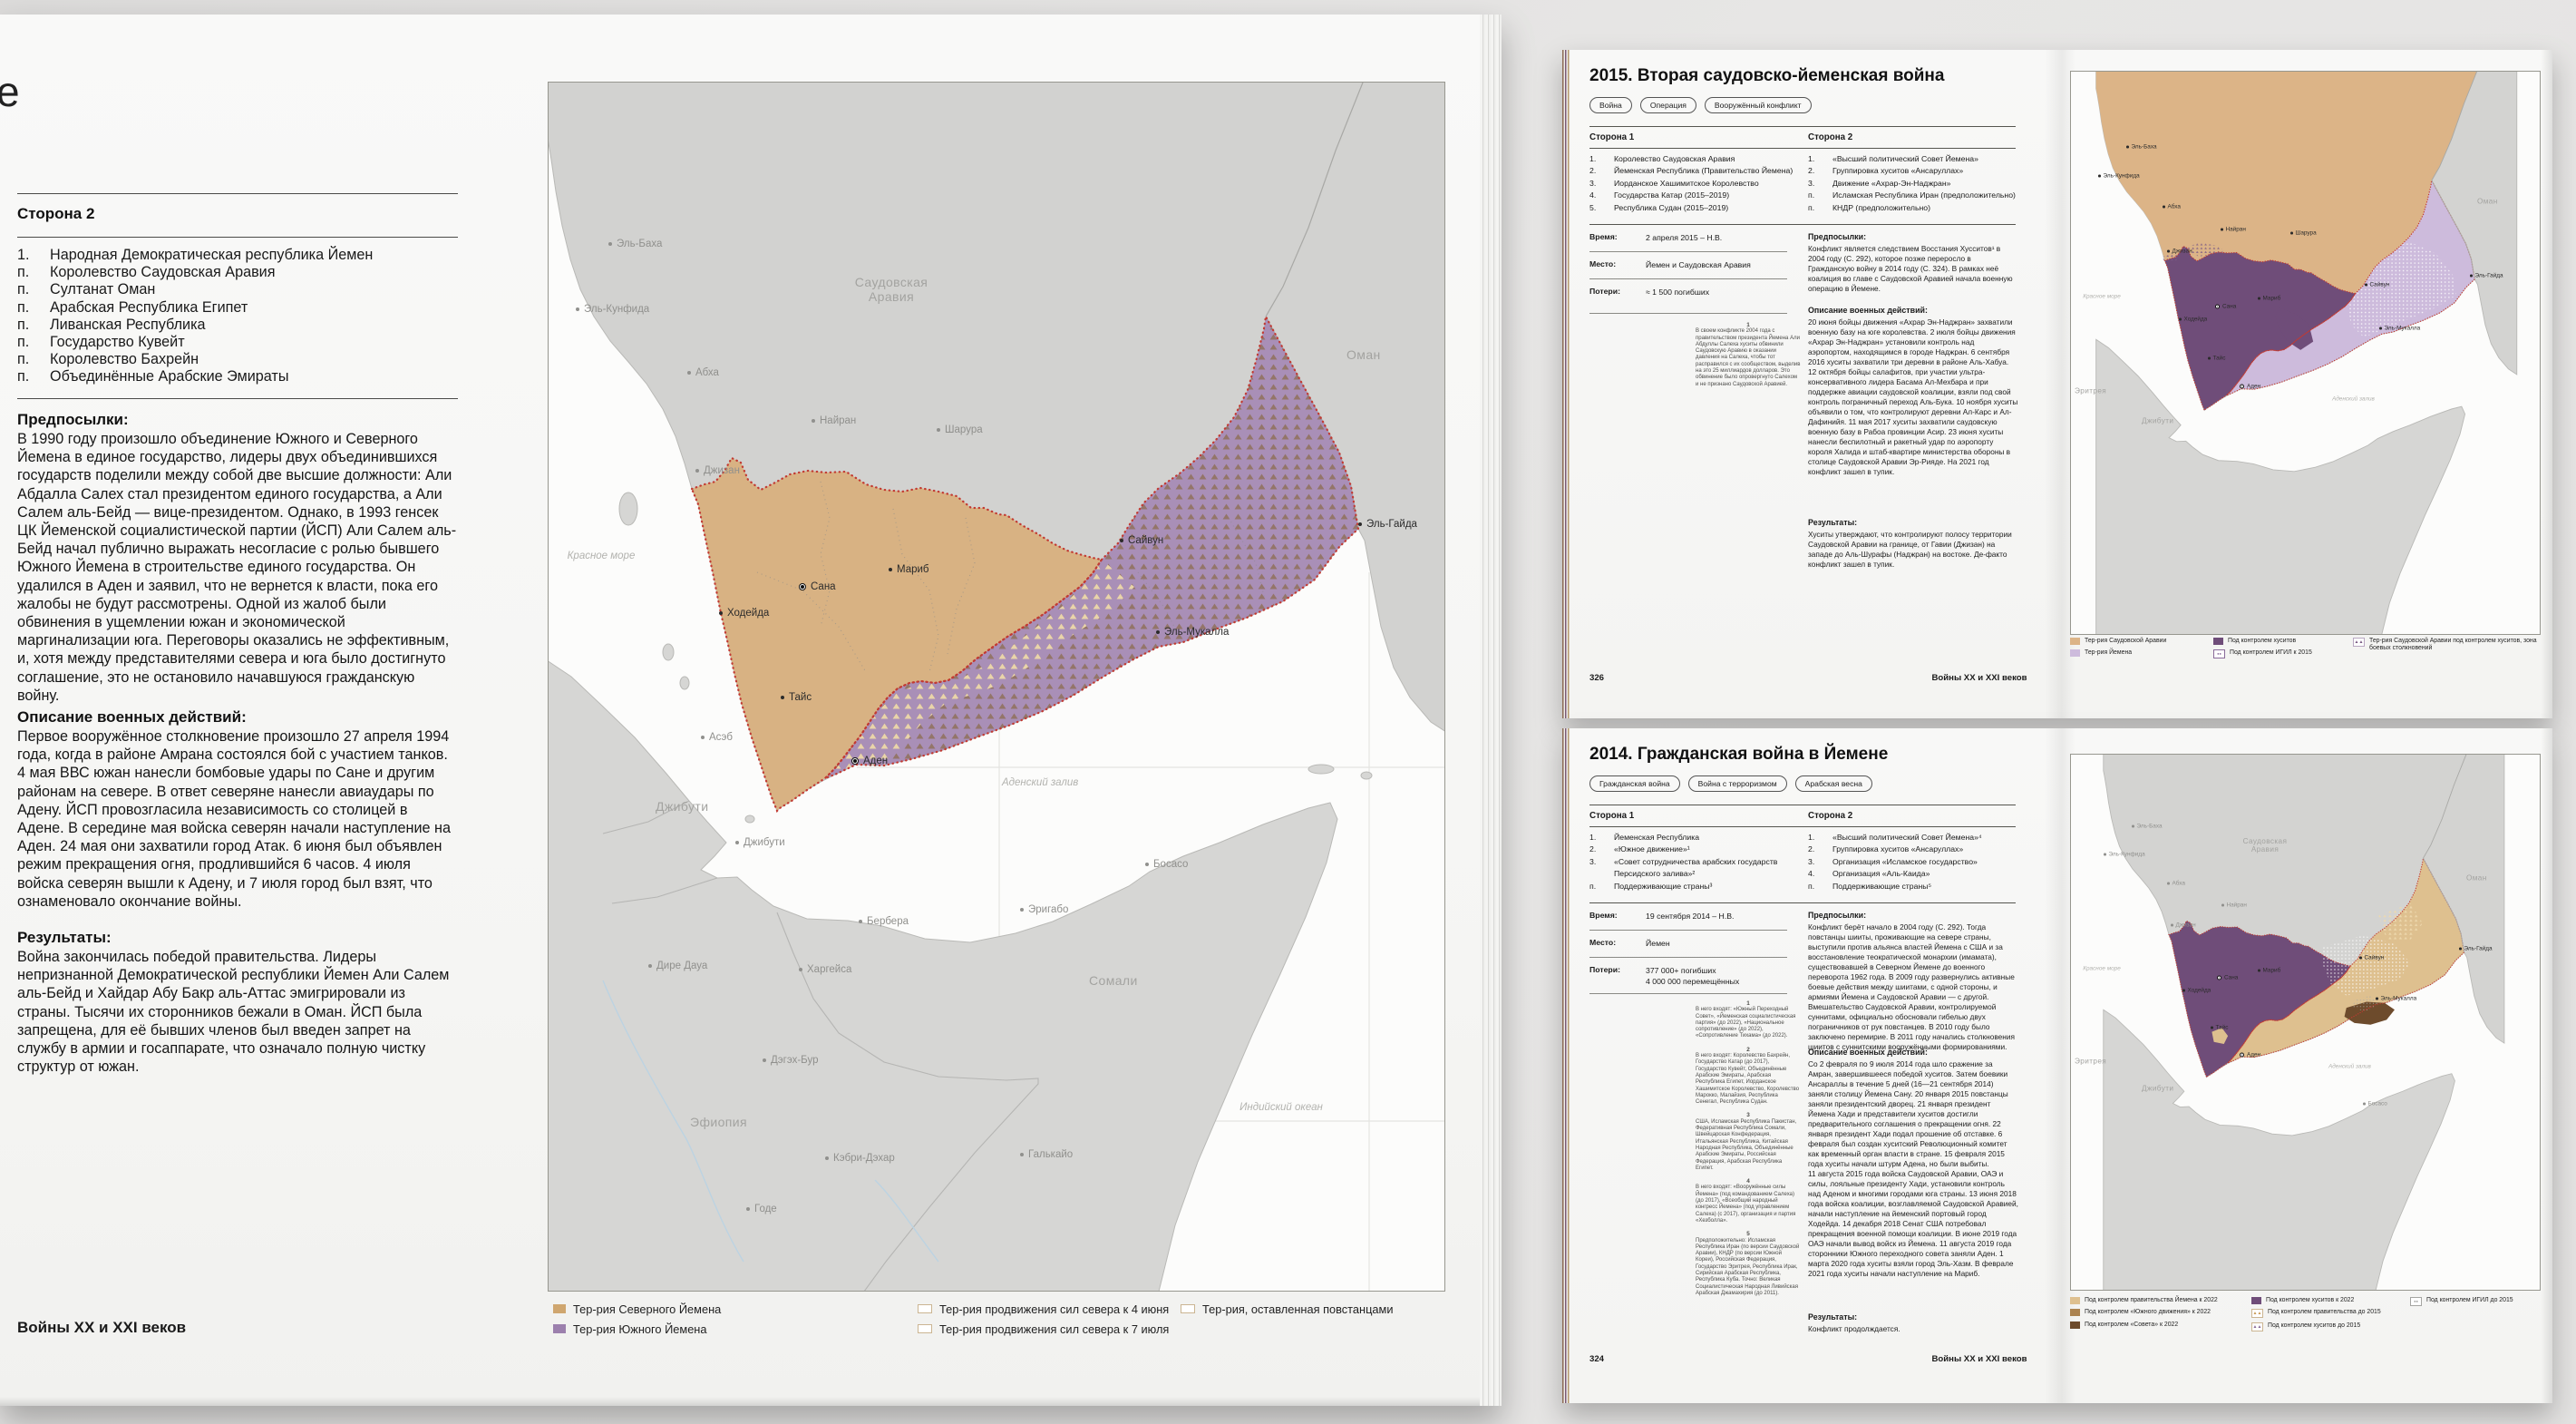 The height and width of the screenshot is (1424, 2576). Describe the element at coordinates (2236, 905) in the screenshot. I see `map-label-text: Найран` at that location.